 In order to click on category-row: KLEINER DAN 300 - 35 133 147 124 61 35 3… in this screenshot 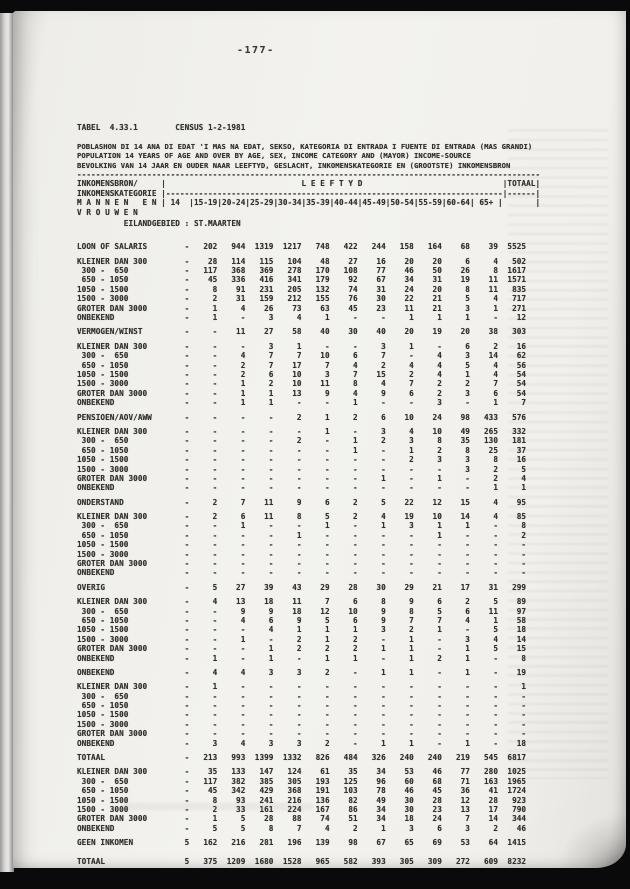, I will do `click(304, 772)`.